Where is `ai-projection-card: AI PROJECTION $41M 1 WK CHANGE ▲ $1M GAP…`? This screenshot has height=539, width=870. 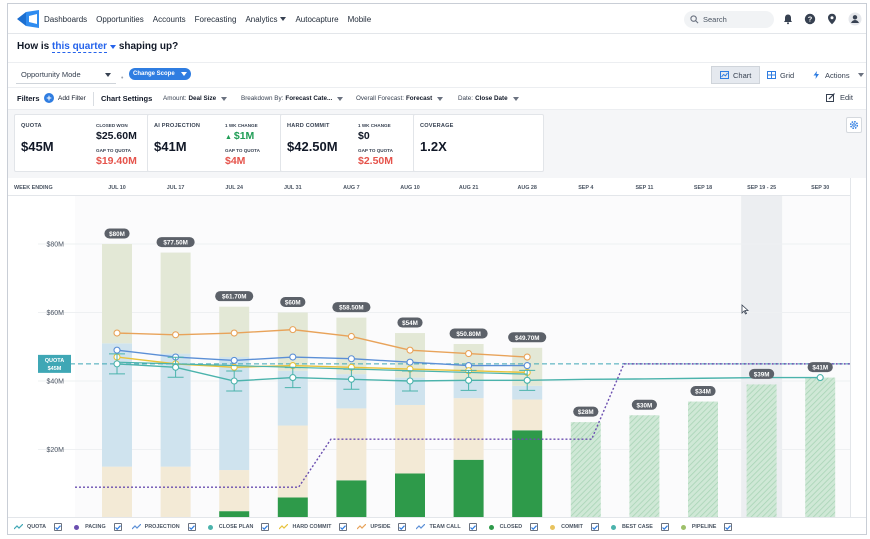 ai-projection-card: AI PROJECTION $41M 1 WK CHANGE ▲ $1M GAP… is located at coordinates (215, 143).